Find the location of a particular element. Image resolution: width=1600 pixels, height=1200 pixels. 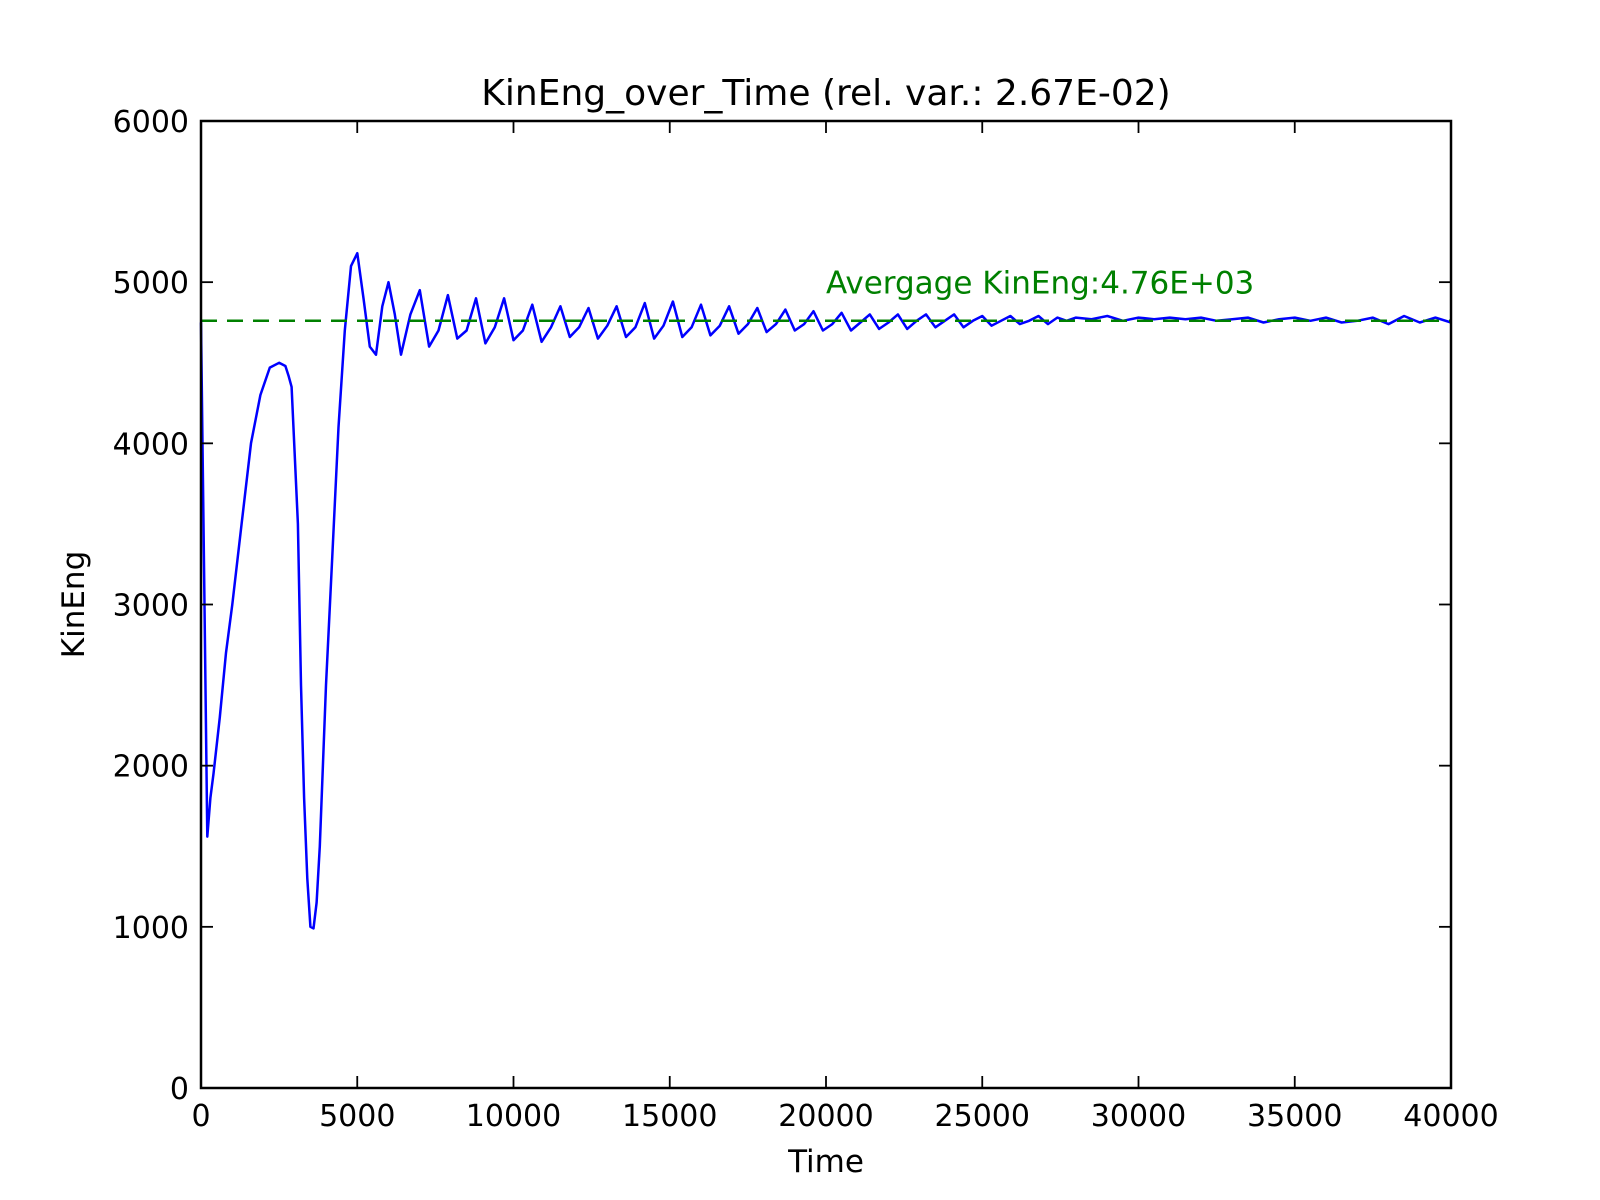

x-tick-label: 0 is located at coordinates (200, 1116).